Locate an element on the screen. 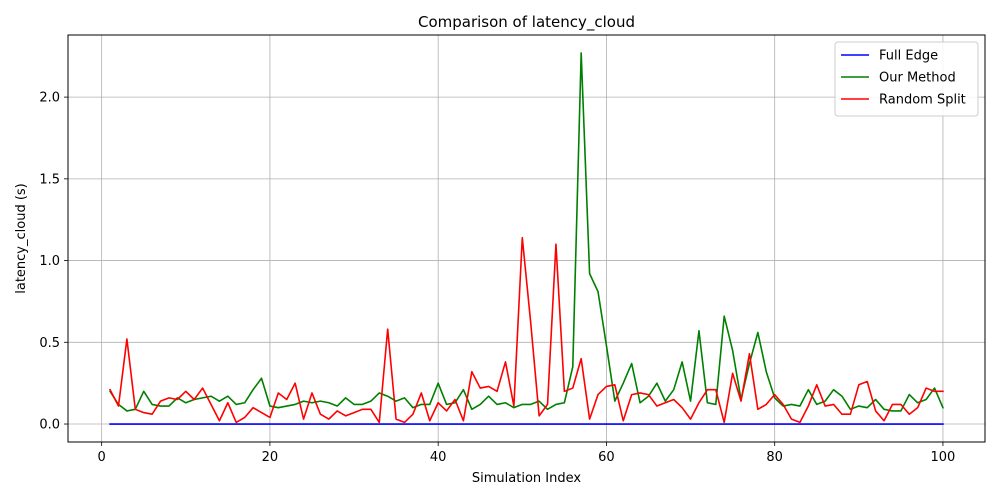 The image size is (1000, 500). legend-label-our-method: Our Method is located at coordinates (917, 78).